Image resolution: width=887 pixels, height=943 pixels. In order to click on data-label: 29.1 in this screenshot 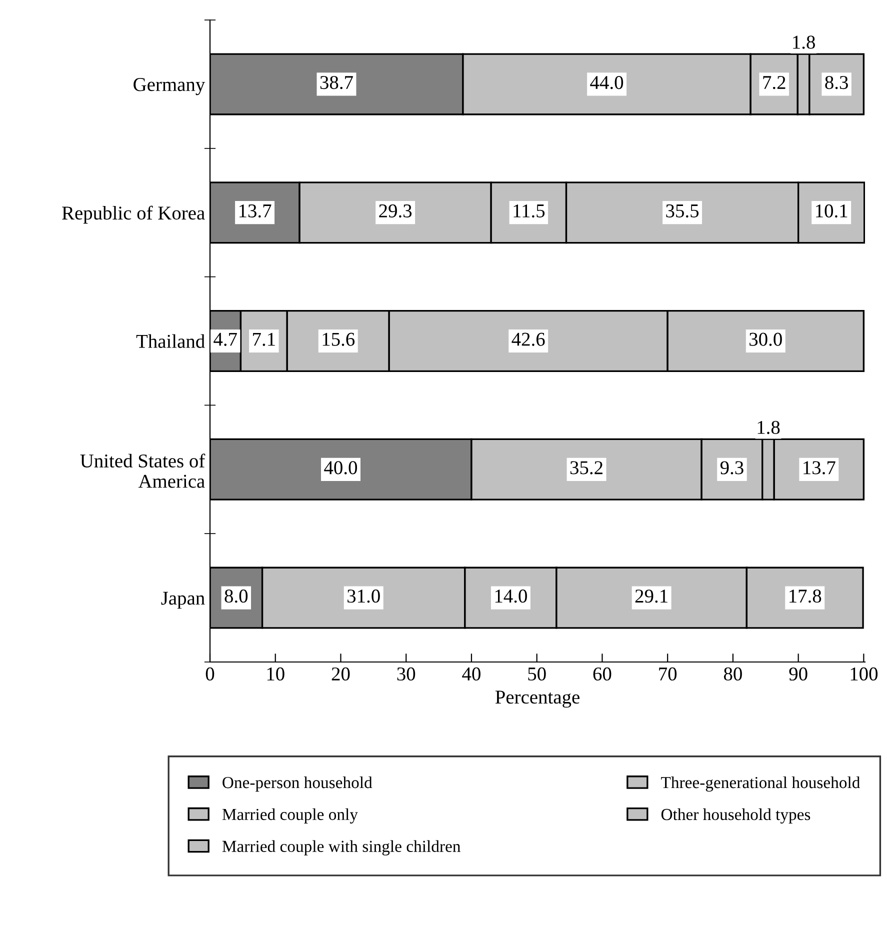, I will do `click(651, 596)`.